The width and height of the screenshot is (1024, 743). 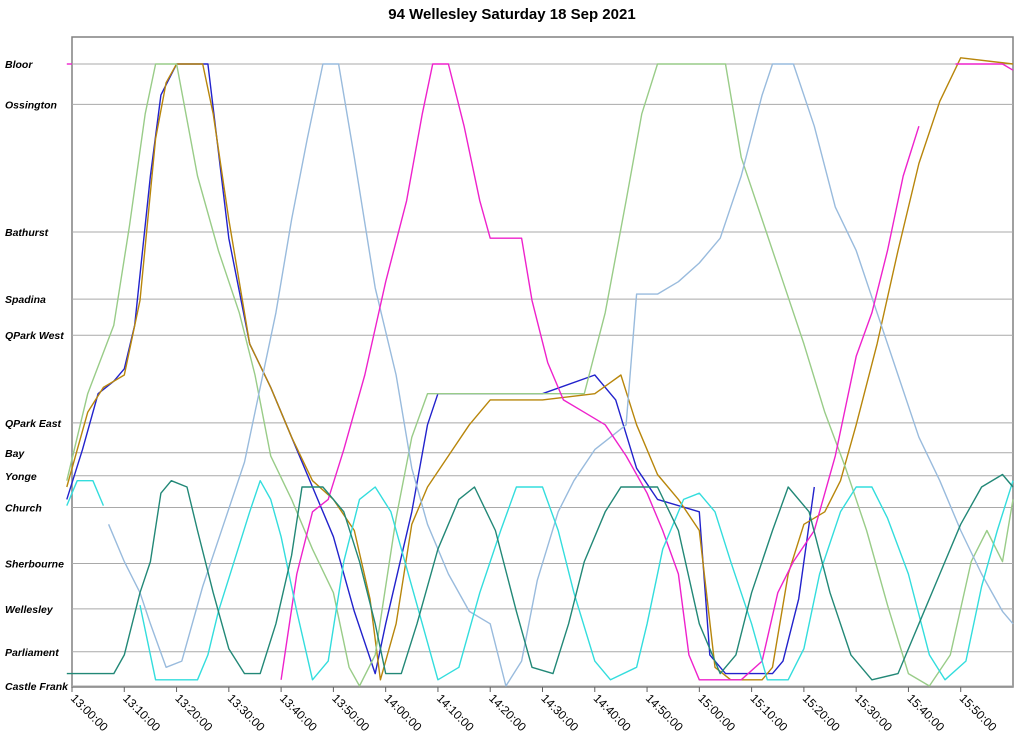 What do you see at coordinates (507, 712) in the screenshot?
I see `x-tick-label: 14:20:00` at bounding box center [507, 712].